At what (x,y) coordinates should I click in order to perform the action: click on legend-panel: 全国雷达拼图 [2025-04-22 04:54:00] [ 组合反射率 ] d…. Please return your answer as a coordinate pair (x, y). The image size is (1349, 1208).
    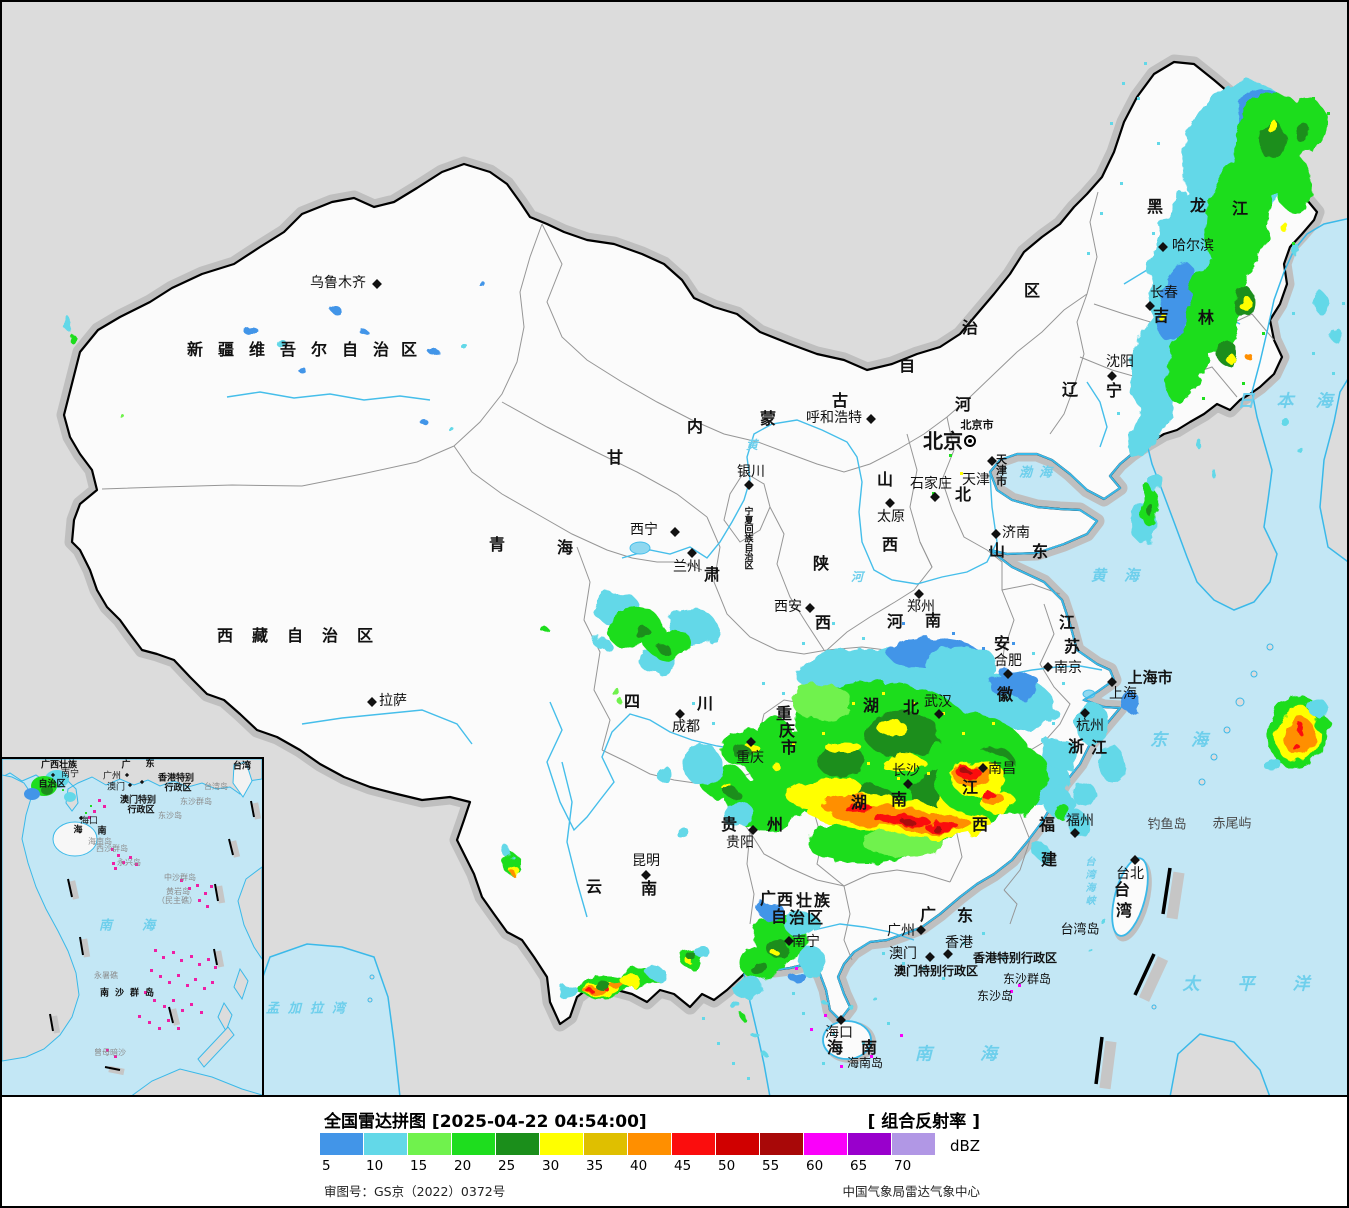
    Looking at the image, I should click on (674, 1151).